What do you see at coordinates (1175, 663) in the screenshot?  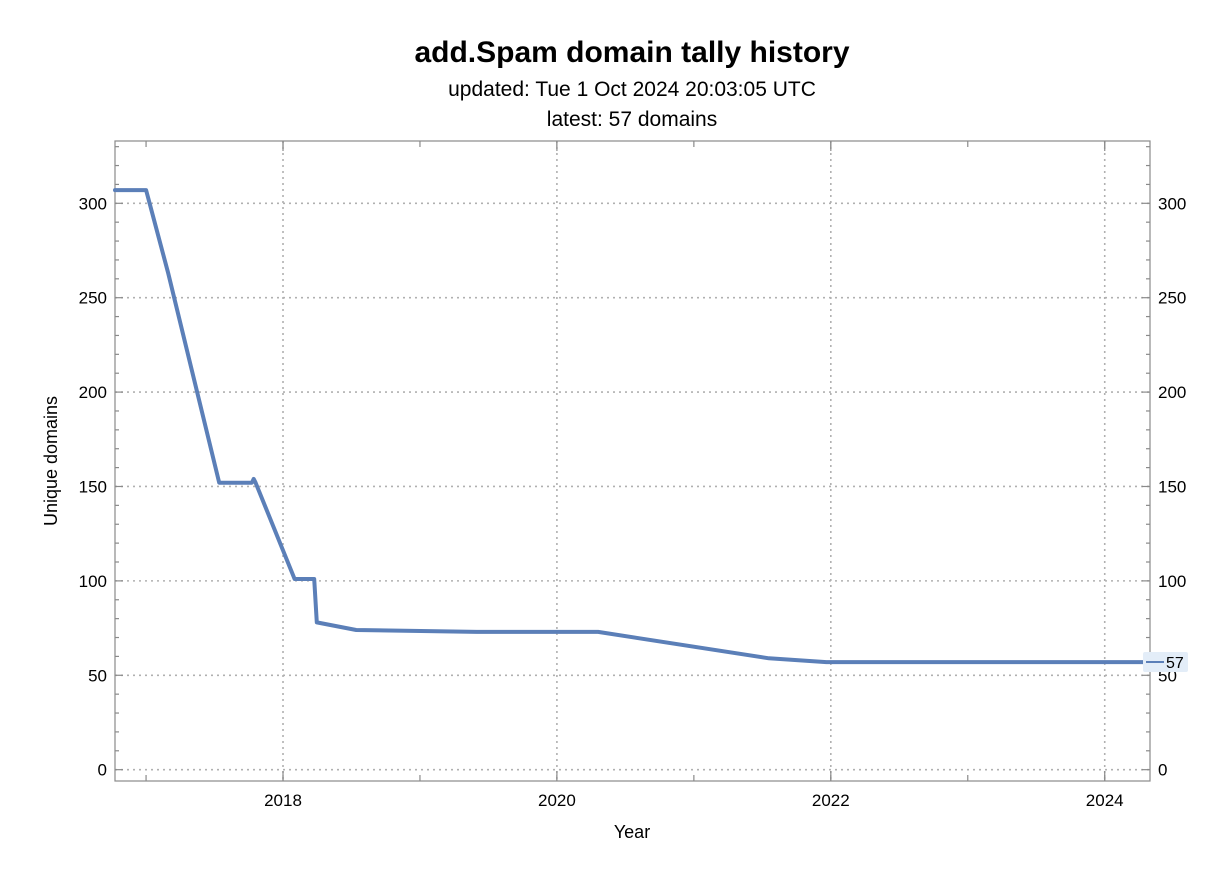 I see `latest-value-callout: 57` at bounding box center [1175, 663].